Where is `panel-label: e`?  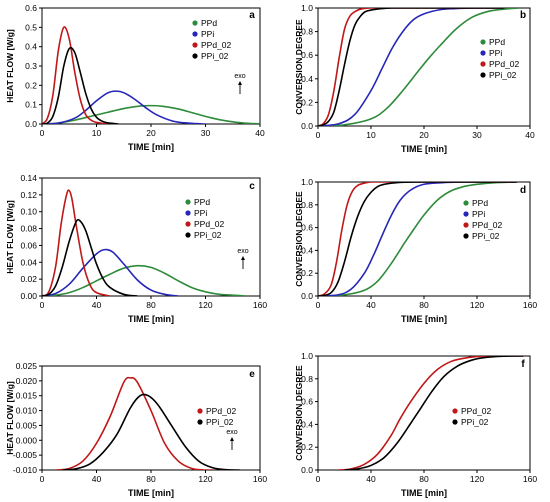 panel-label: e is located at coordinates (252, 374).